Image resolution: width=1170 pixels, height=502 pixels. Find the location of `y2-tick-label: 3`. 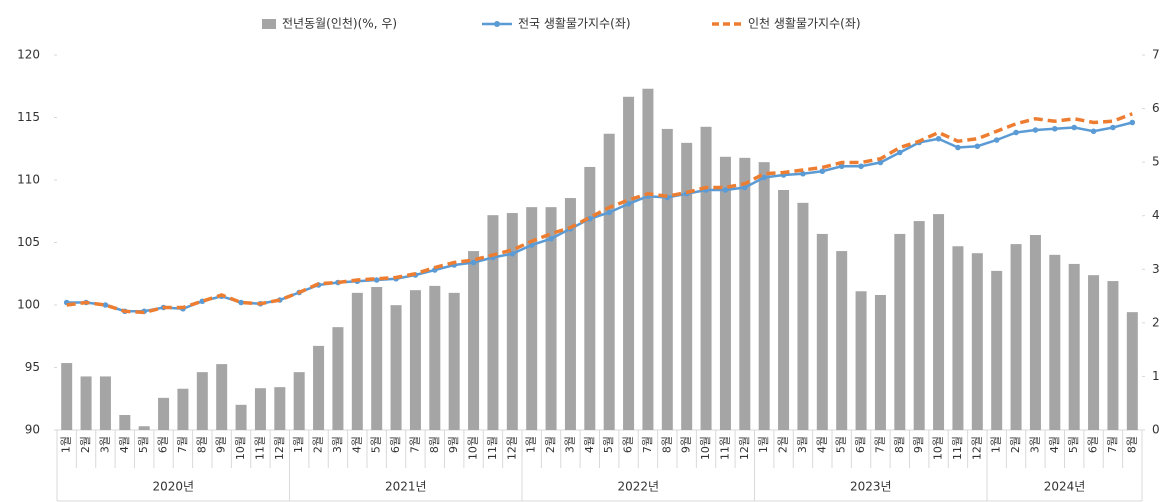

y2-tick-label: 3 is located at coordinates (1156, 269).